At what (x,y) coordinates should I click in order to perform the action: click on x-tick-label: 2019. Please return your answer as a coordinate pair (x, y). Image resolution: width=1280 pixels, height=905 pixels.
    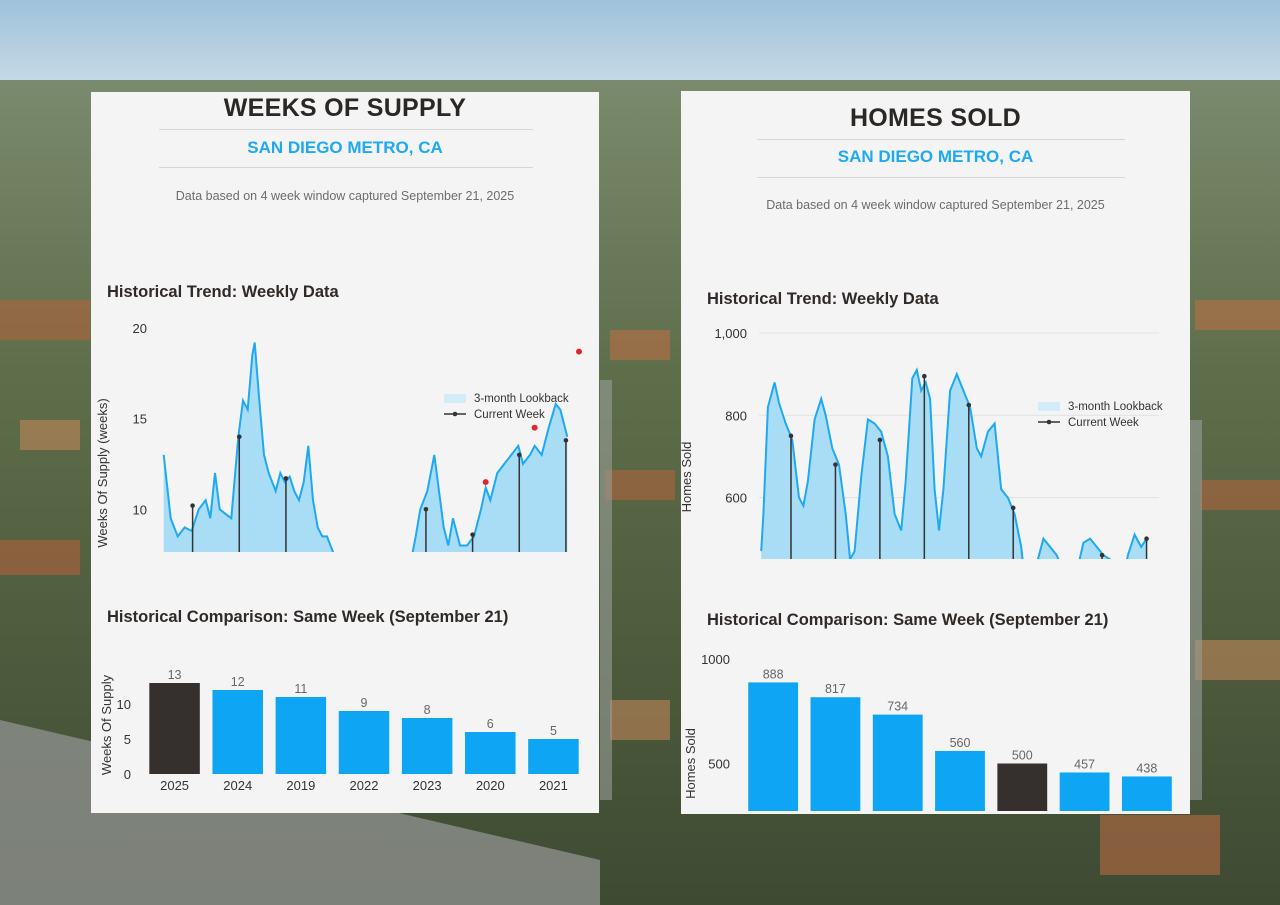
    Looking at the image, I should click on (300, 785).